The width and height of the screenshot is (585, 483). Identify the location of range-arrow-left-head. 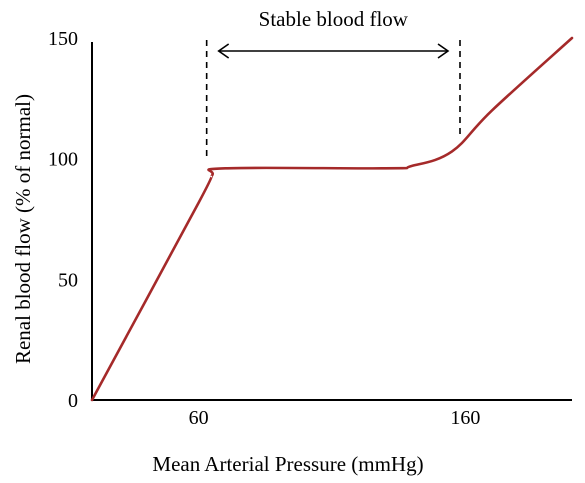
(223, 51).